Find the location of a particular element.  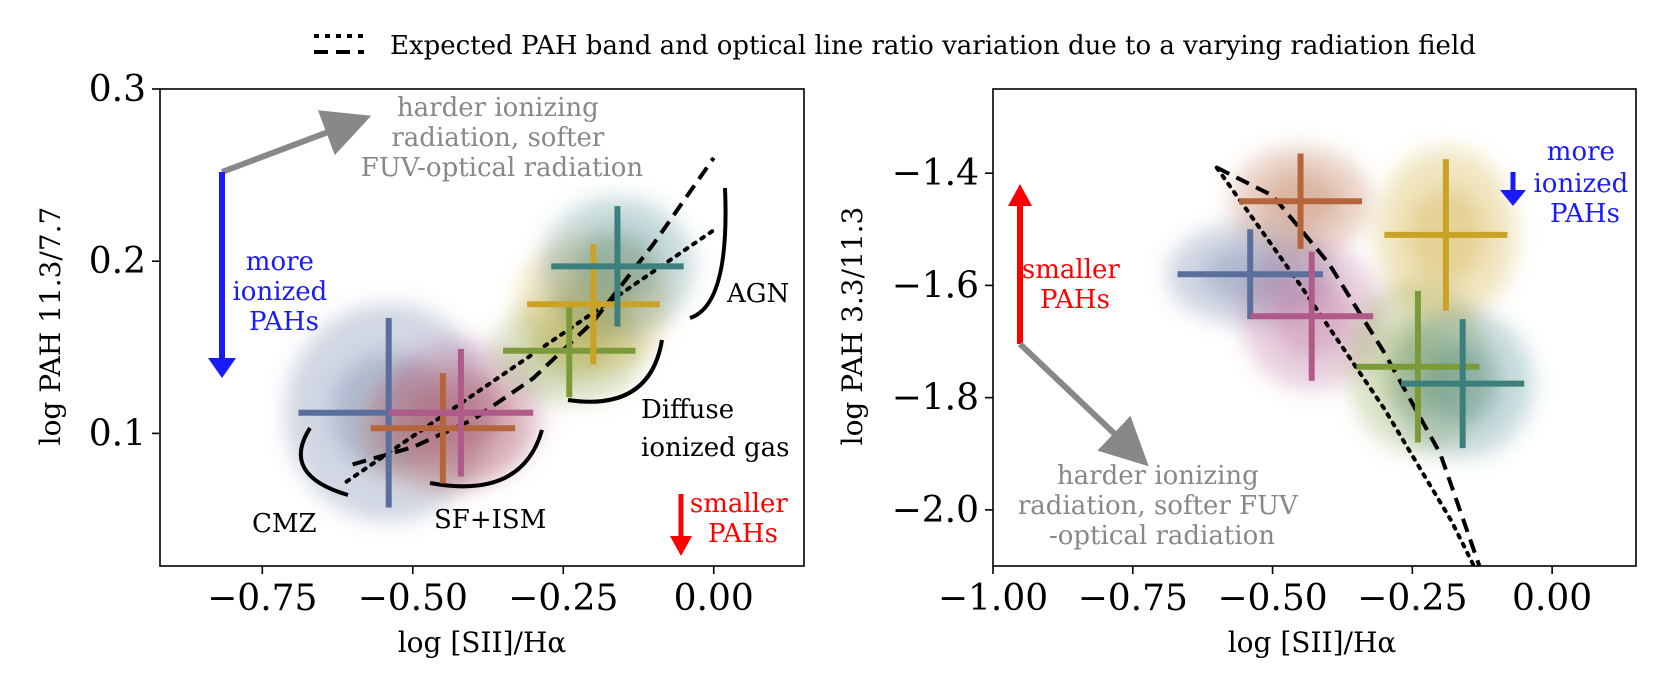

x-tick-label: −1.00 is located at coordinates (993, 598).